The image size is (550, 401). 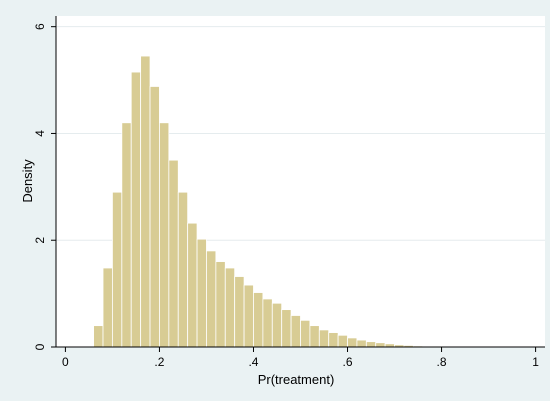 What do you see at coordinates (40, 240) in the screenshot?
I see `y-tick-label-1: 2` at bounding box center [40, 240].